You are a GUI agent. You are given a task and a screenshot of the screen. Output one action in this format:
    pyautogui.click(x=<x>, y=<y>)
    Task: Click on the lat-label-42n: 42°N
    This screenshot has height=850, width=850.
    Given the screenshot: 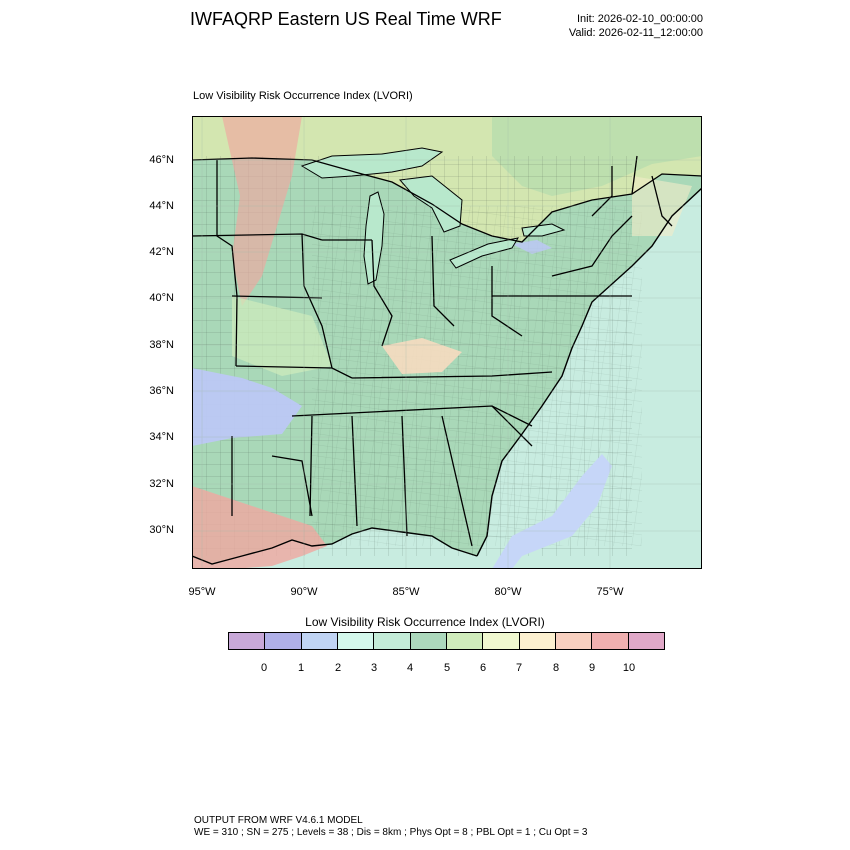 What is the action you would take?
    pyautogui.click(x=161, y=252)
    